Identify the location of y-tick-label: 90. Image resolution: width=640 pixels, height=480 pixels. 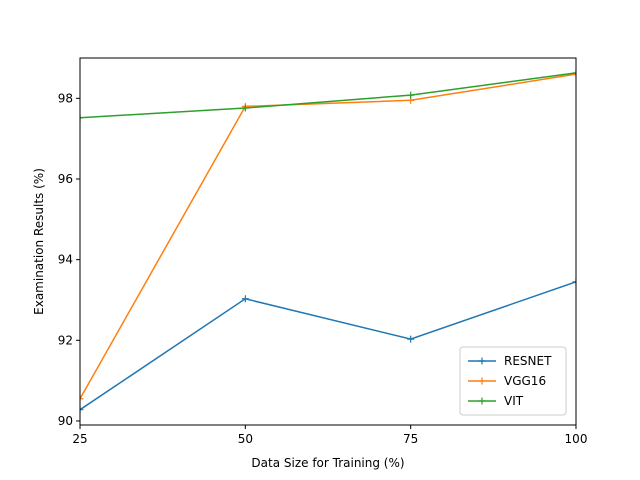
(65, 421).